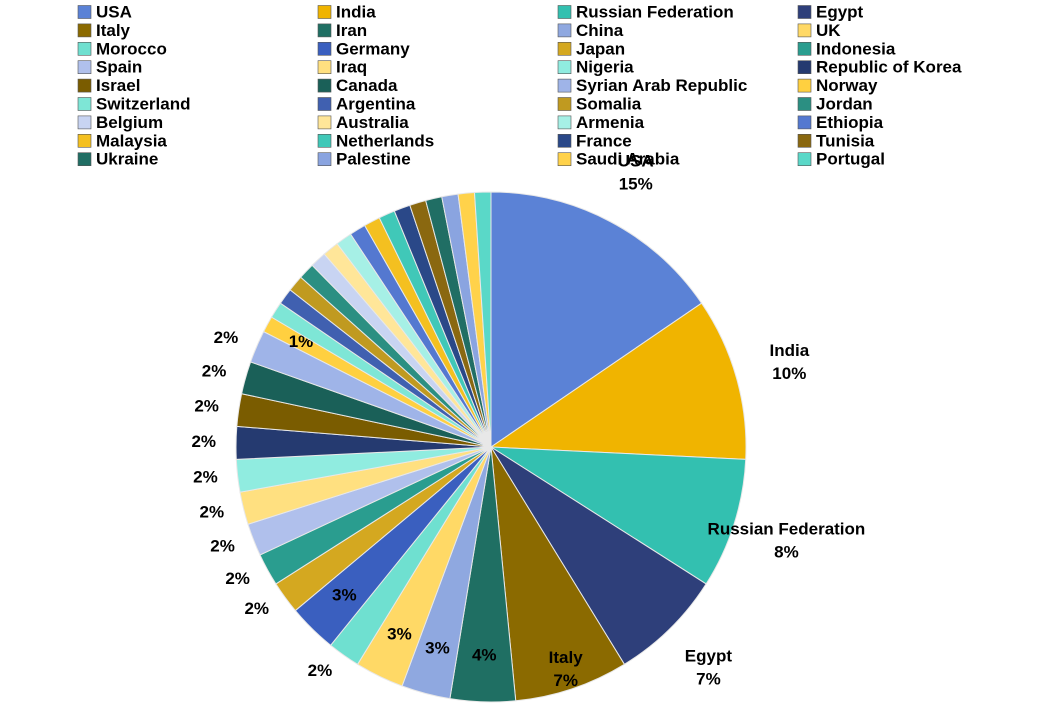 The image size is (1053, 709). Describe the element at coordinates (661, 85) in the screenshot. I see `legend-label: Syrian Arab Republic` at that location.